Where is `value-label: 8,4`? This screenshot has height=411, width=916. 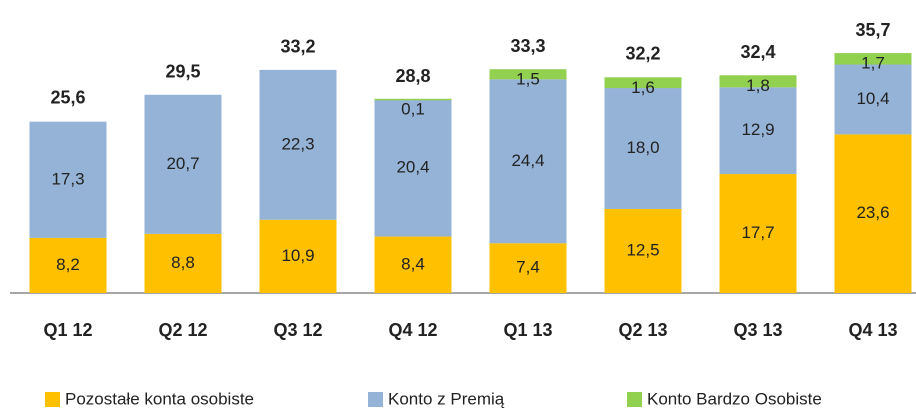 value-label: 8,4 is located at coordinates (413, 263).